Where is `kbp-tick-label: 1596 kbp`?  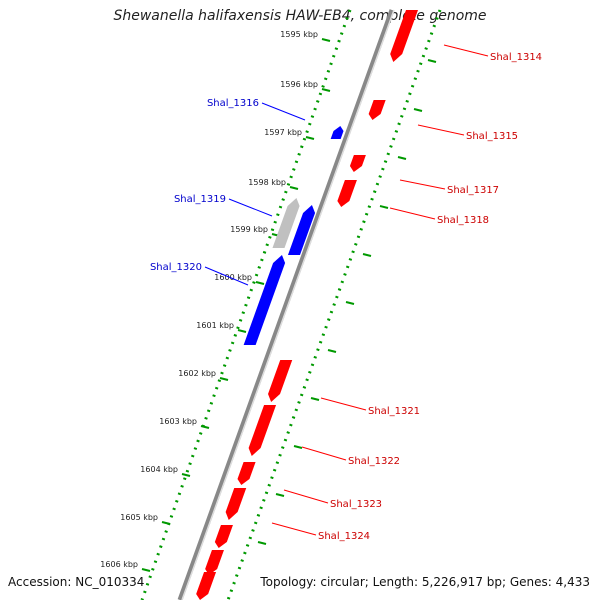
kbp-tick-label: 1596 kbp is located at coordinates (299, 84).